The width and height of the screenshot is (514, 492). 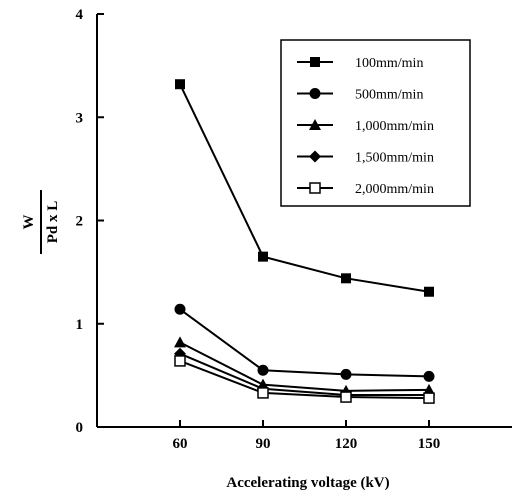 What do you see at coordinates (80, 428) in the screenshot?
I see `y-tick-label: 0` at bounding box center [80, 428].